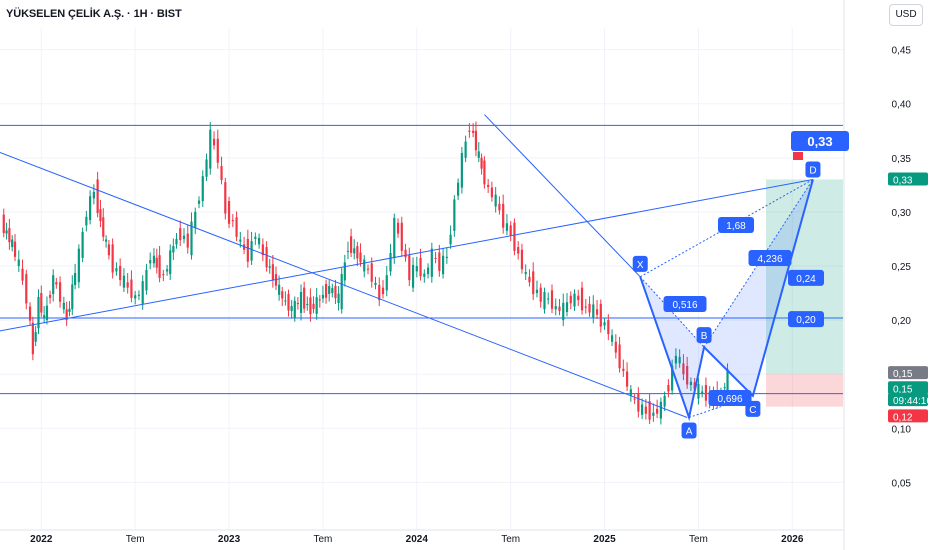 The image size is (932, 550). I want to click on currency-button: USD, so click(906, 15).